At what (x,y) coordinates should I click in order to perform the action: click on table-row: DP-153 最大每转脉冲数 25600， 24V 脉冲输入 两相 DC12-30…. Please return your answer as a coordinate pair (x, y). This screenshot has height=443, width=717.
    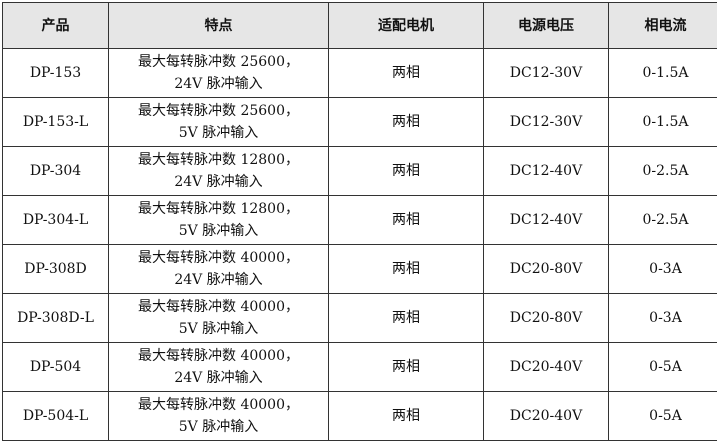
    Looking at the image, I should click on (359, 73).